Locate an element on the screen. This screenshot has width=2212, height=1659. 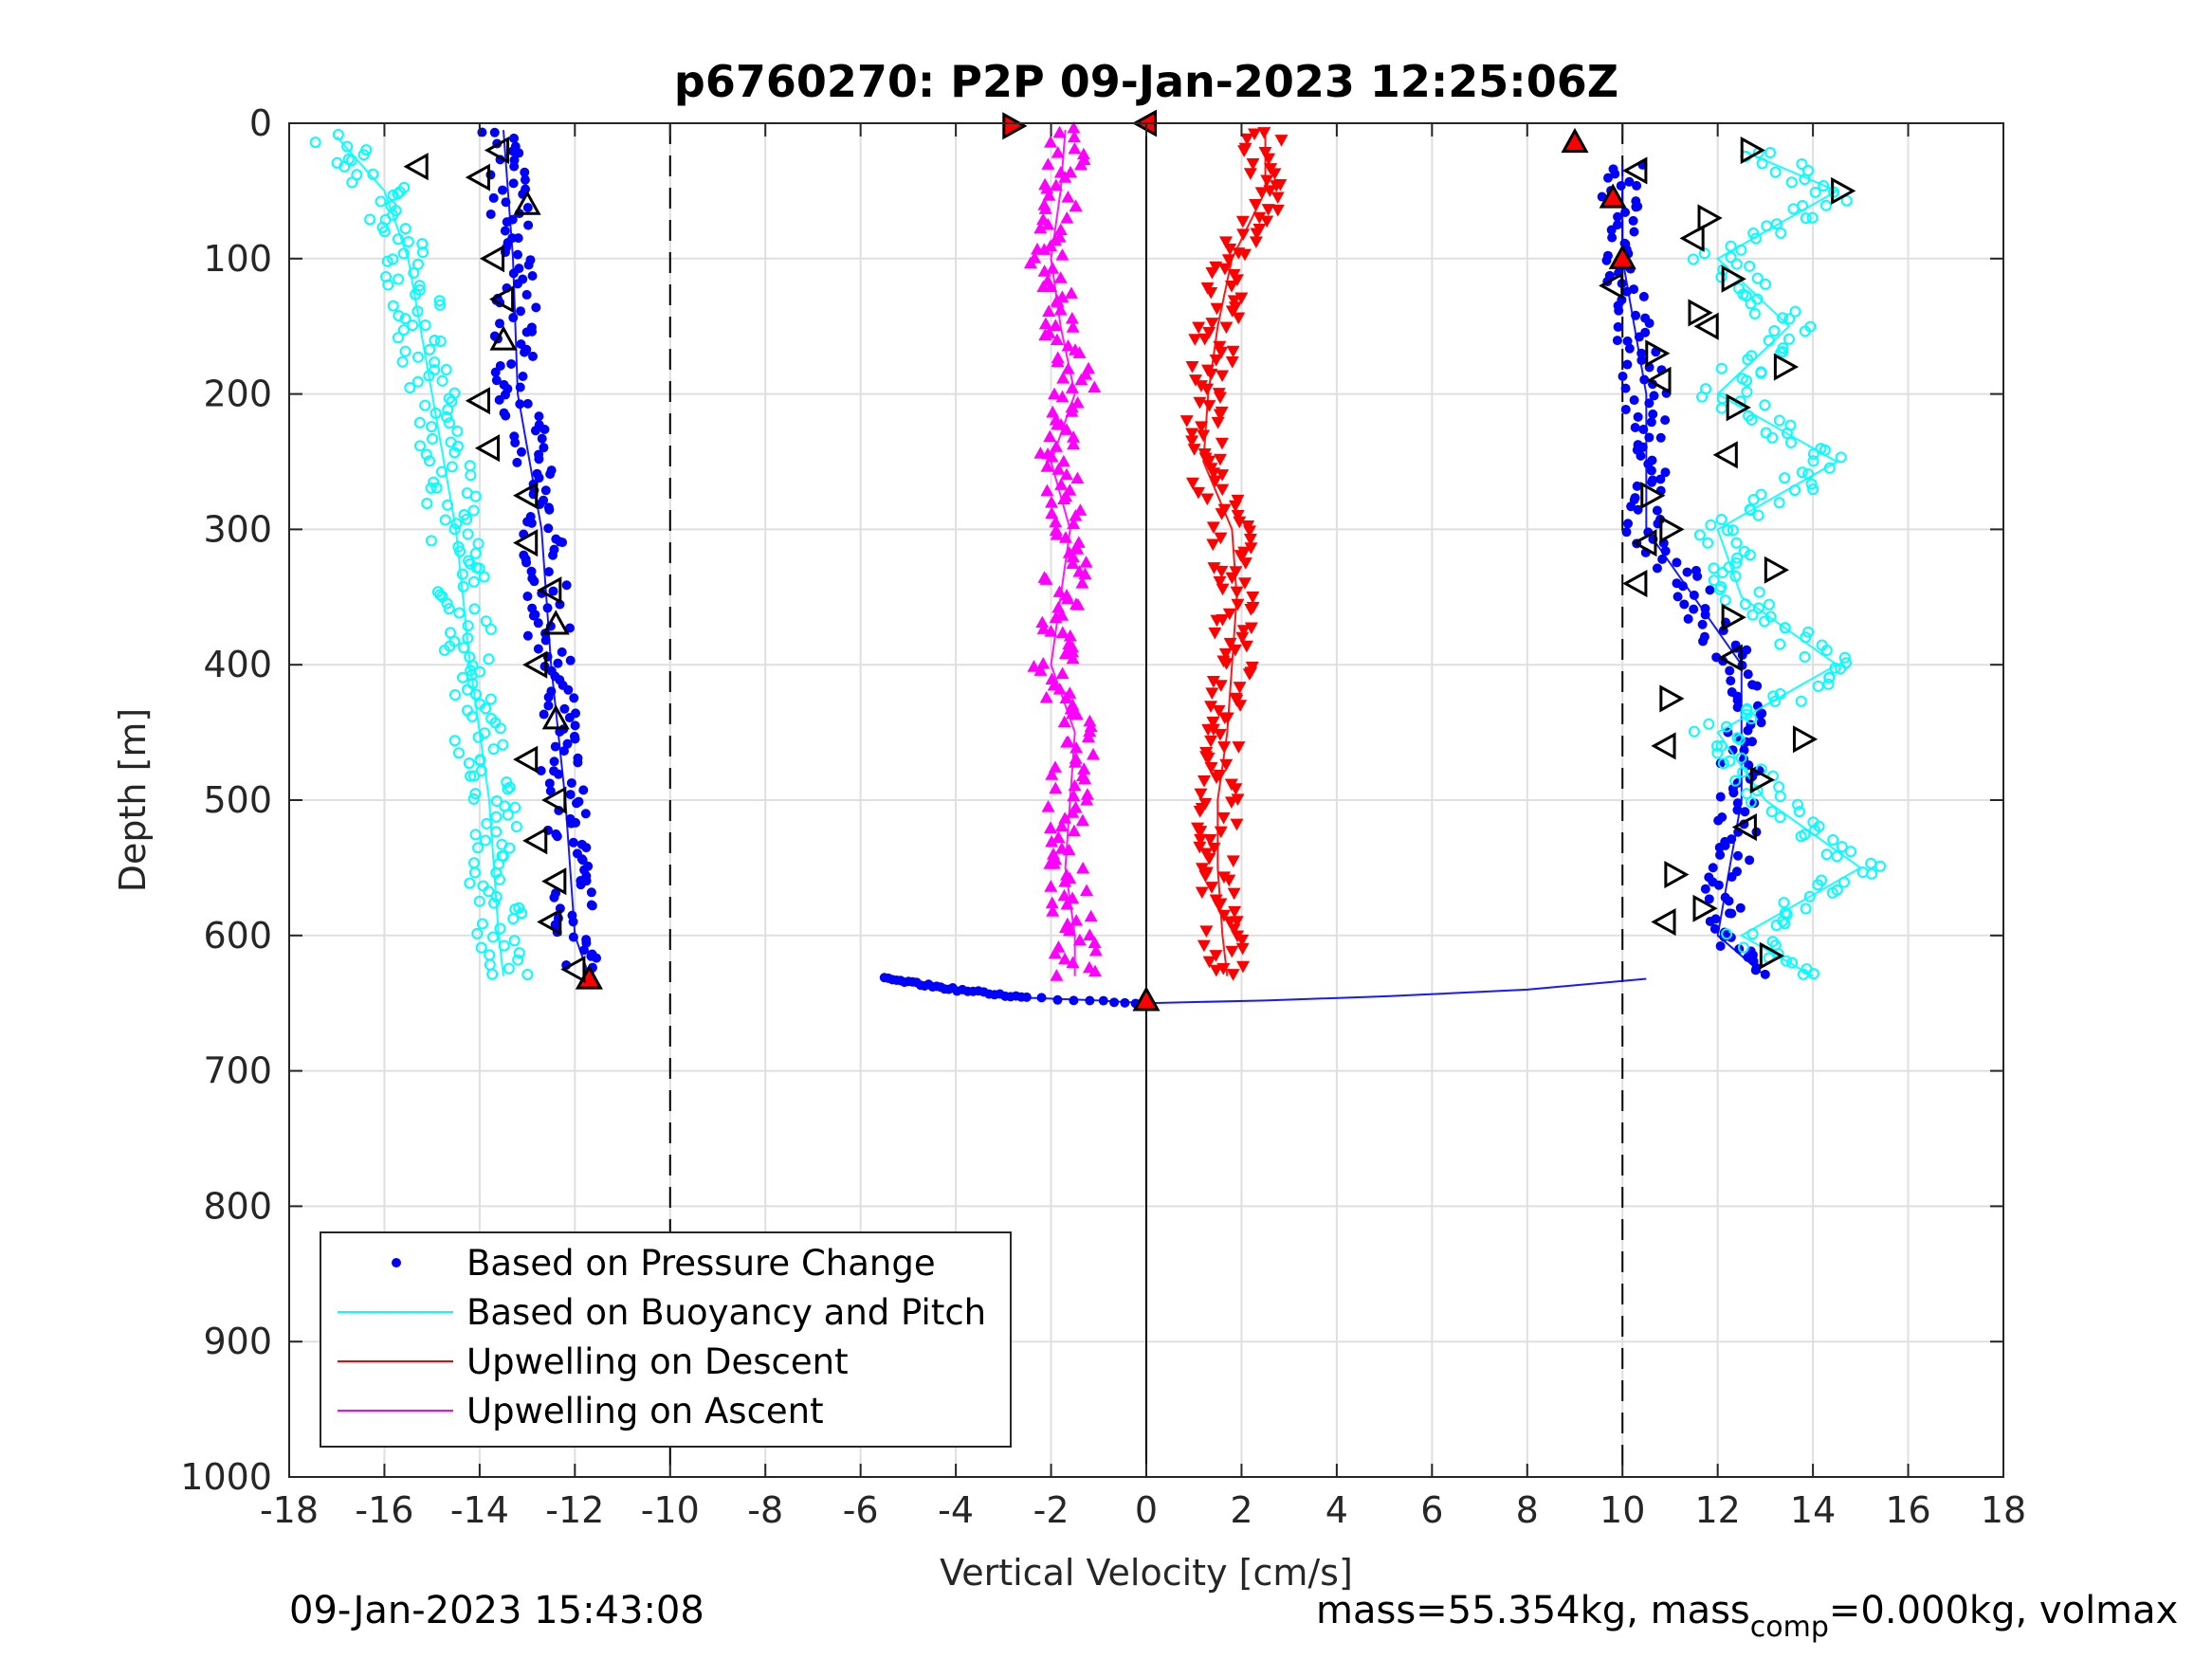
legend-label: Based on Pressure Change is located at coordinates (701, 1263).